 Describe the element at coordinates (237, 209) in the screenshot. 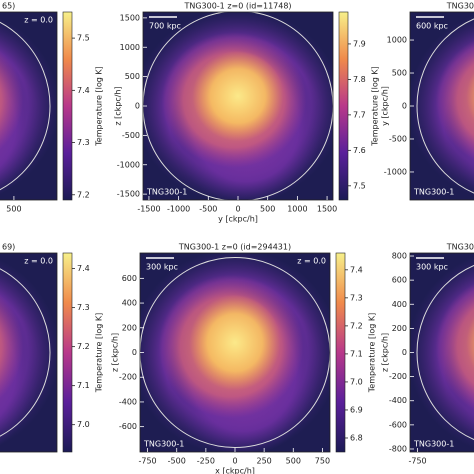

I see `x-tick-label: 0` at that location.